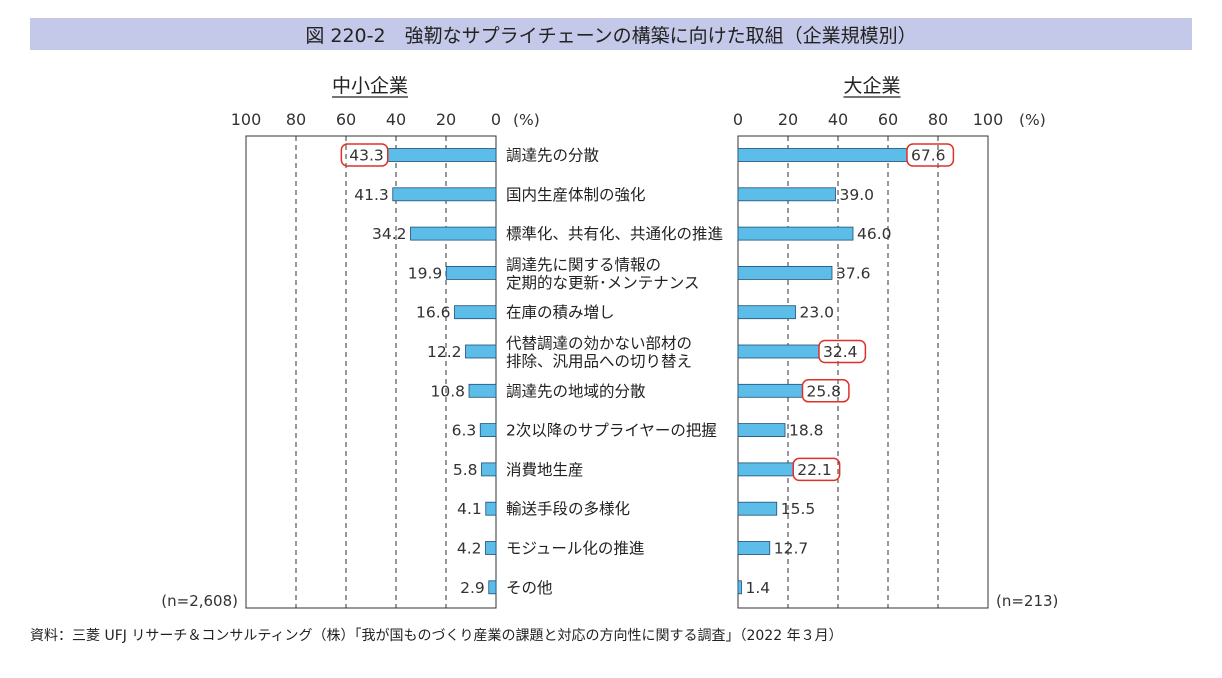  Describe the element at coordinates (863, 372) in the screenshot. I see `plot-frame-large` at that location.